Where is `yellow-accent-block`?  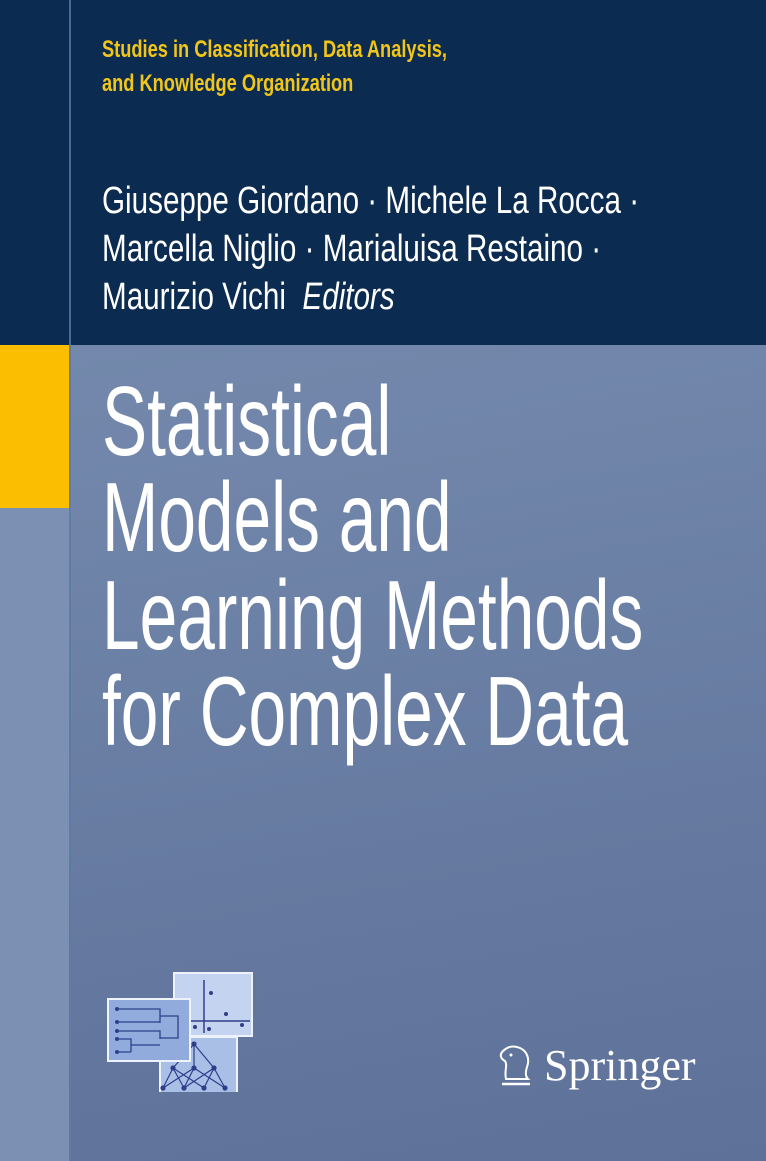
yellow-accent-block is located at coordinates (34, 426).